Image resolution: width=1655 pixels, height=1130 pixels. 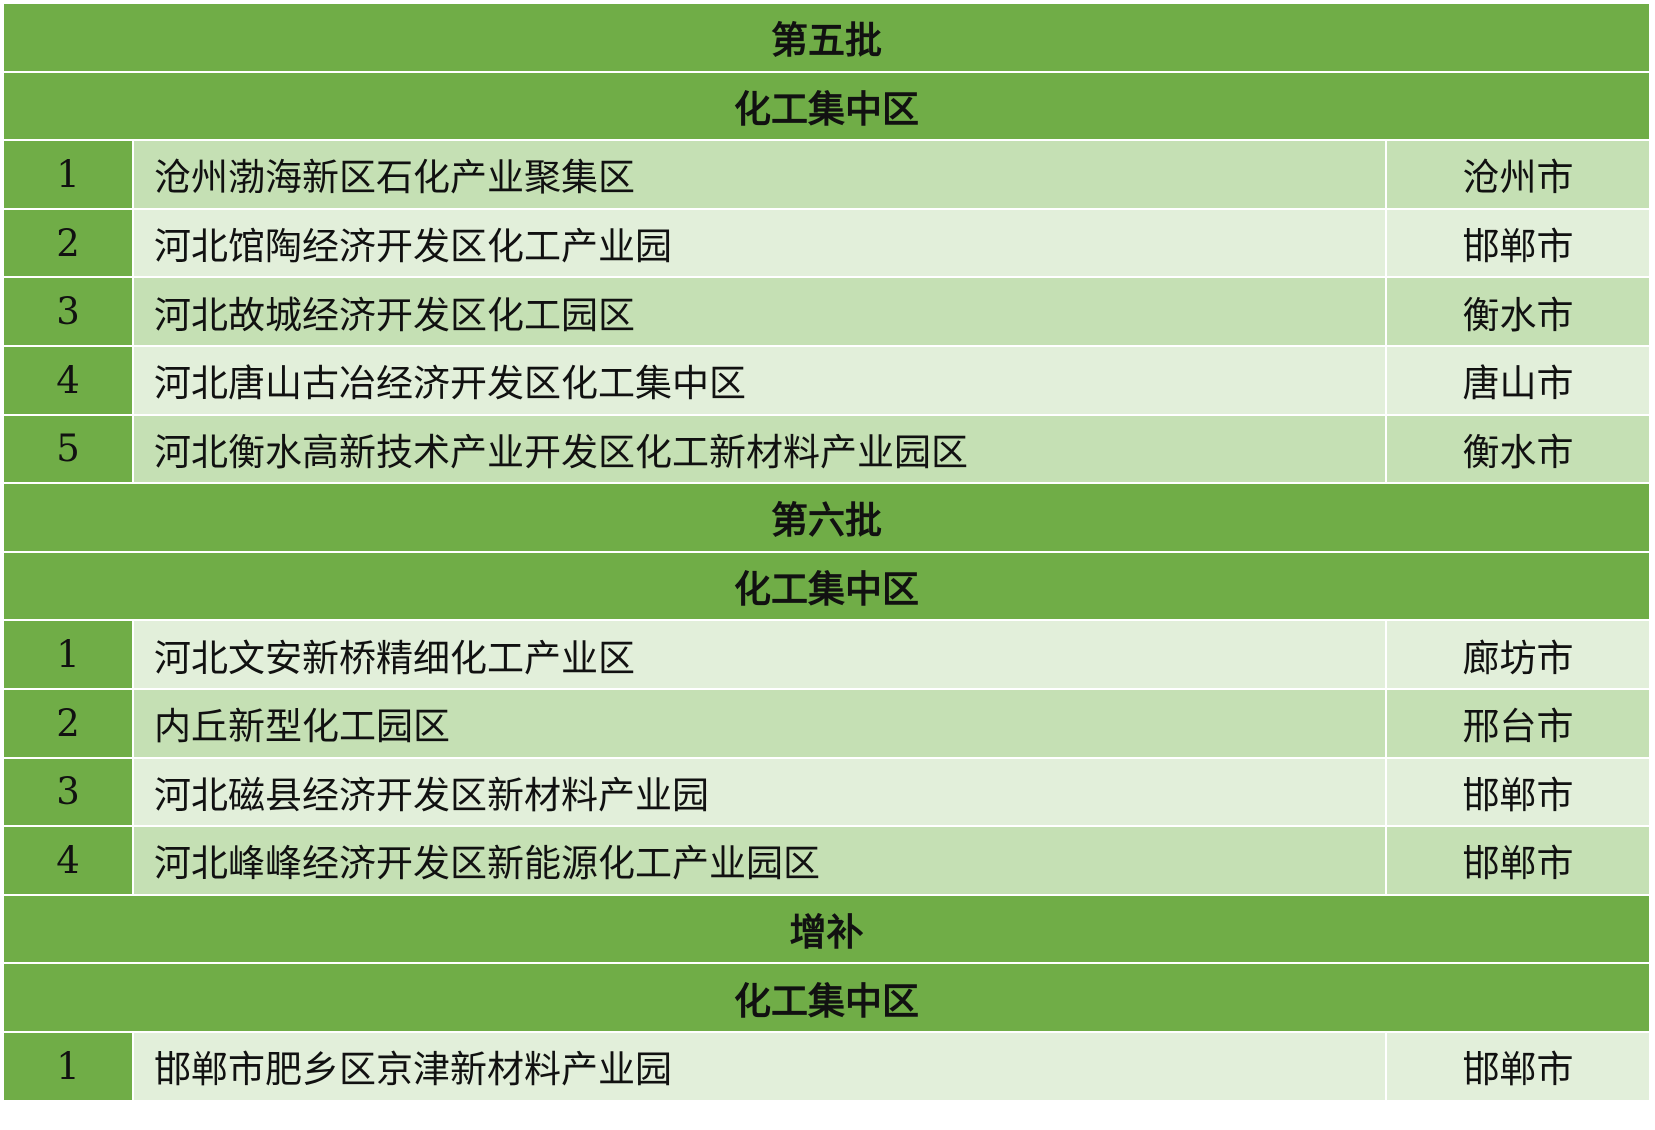 I want to click on zone-name: 河北衡水高新技术产业开发区化工新材料产业园区, so click(x=759, y=449).